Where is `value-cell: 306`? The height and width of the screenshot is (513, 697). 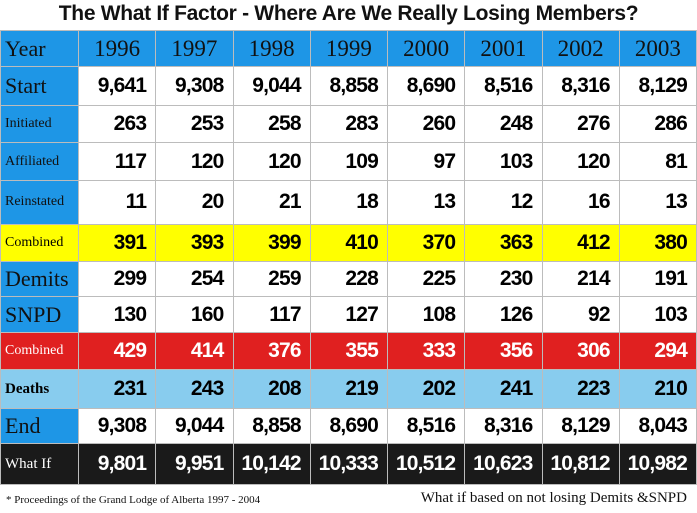
value-cell: 306 is located at coordinates (580, 351).